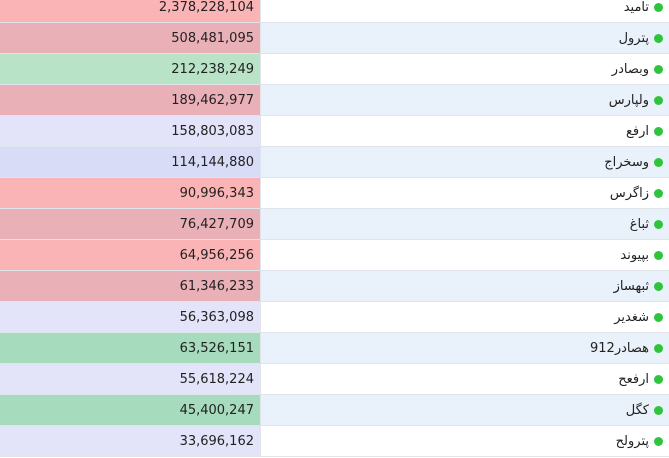 This screenshot has width=669, height=458. I want to click on symbol-label: ارفعح, so click(633, 379).